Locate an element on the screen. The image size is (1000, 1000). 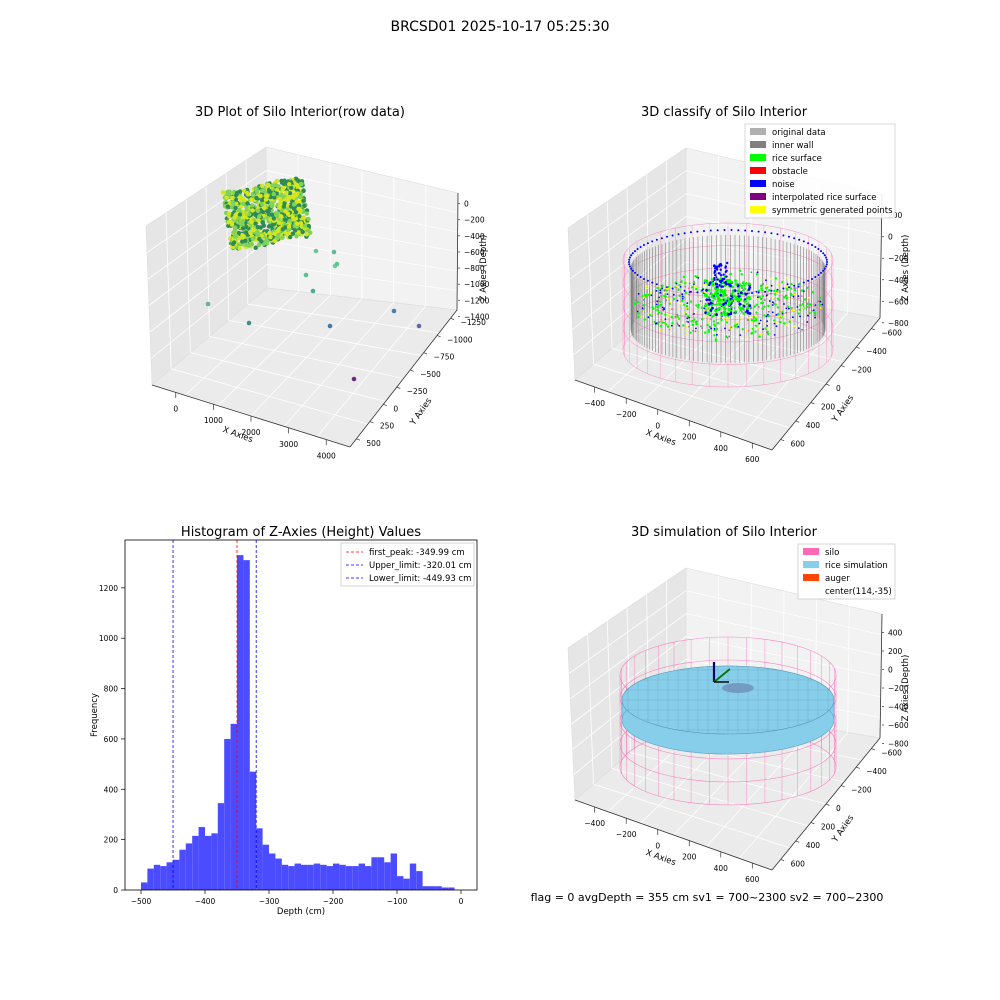
raw-y-tick is located at coordinates (358, 439).